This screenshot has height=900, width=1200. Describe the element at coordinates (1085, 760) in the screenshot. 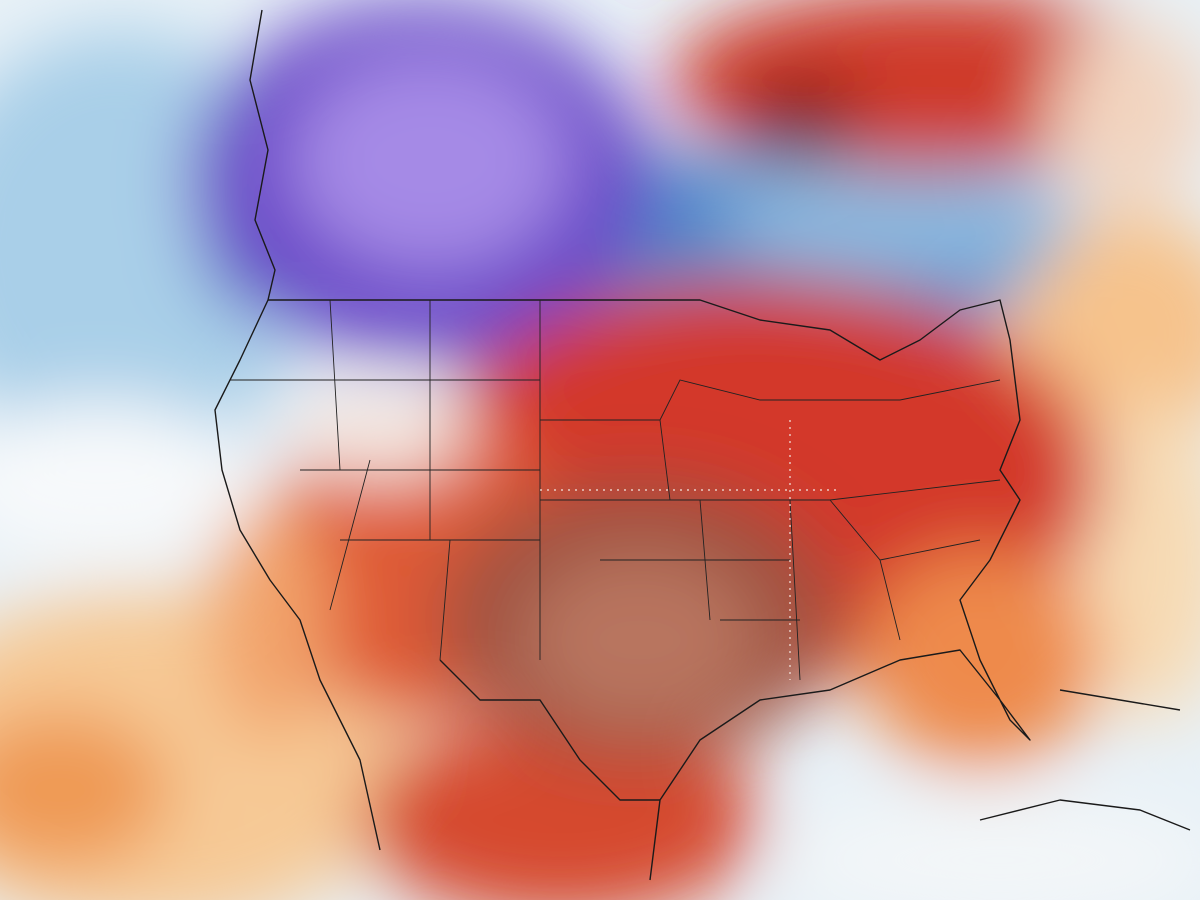

I see `caribbean` at that location.